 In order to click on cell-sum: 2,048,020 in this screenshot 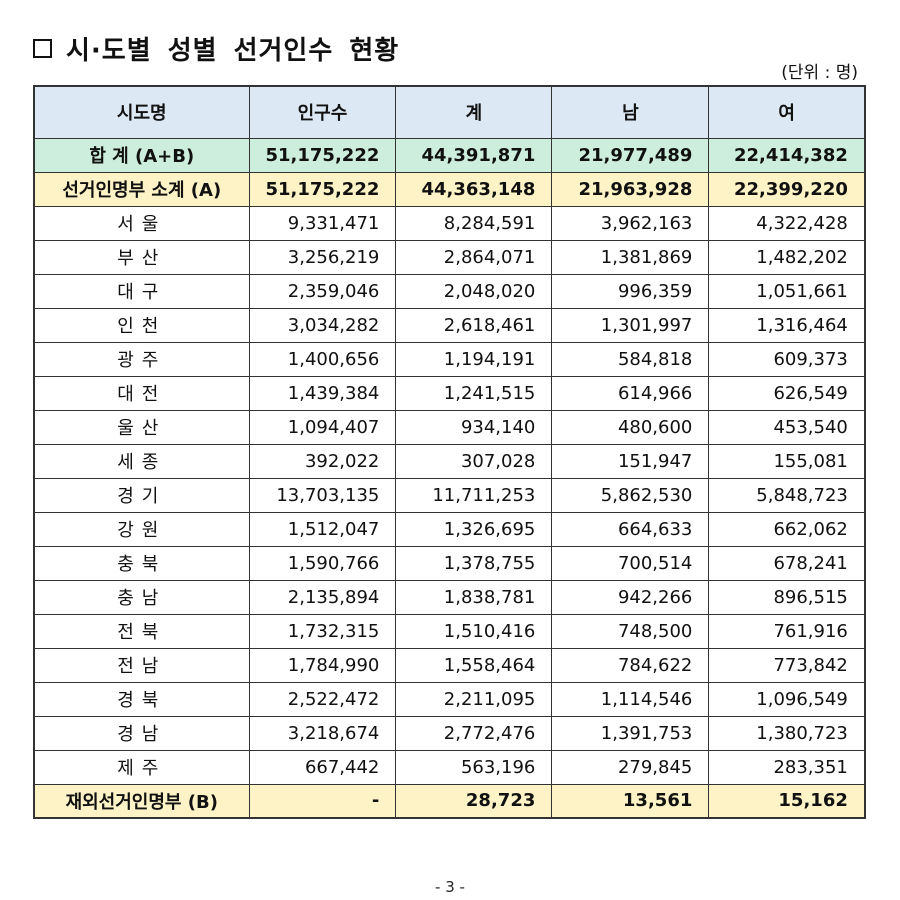, I will do `click(474, 291)`.